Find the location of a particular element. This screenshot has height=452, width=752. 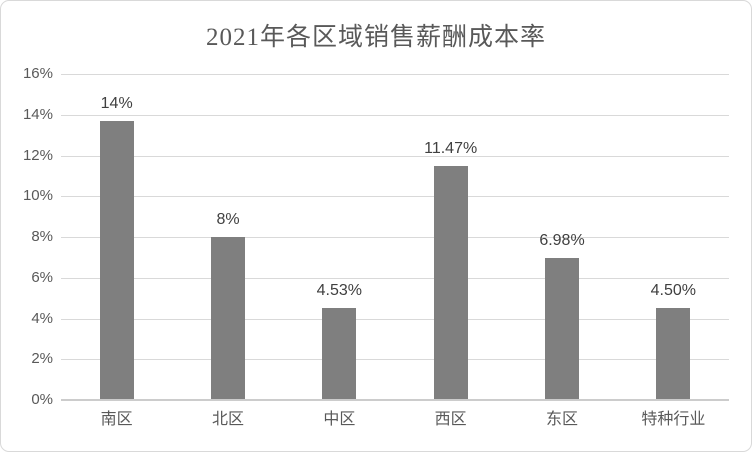

bar-data-label: 8% is located at coordinates (228, 219).